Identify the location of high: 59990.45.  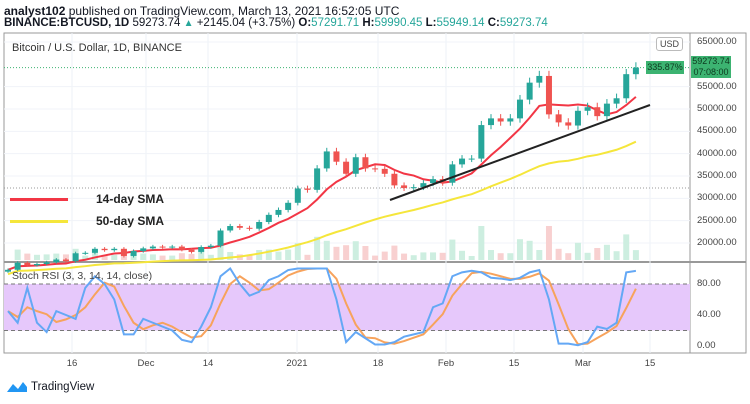
(398, 23).